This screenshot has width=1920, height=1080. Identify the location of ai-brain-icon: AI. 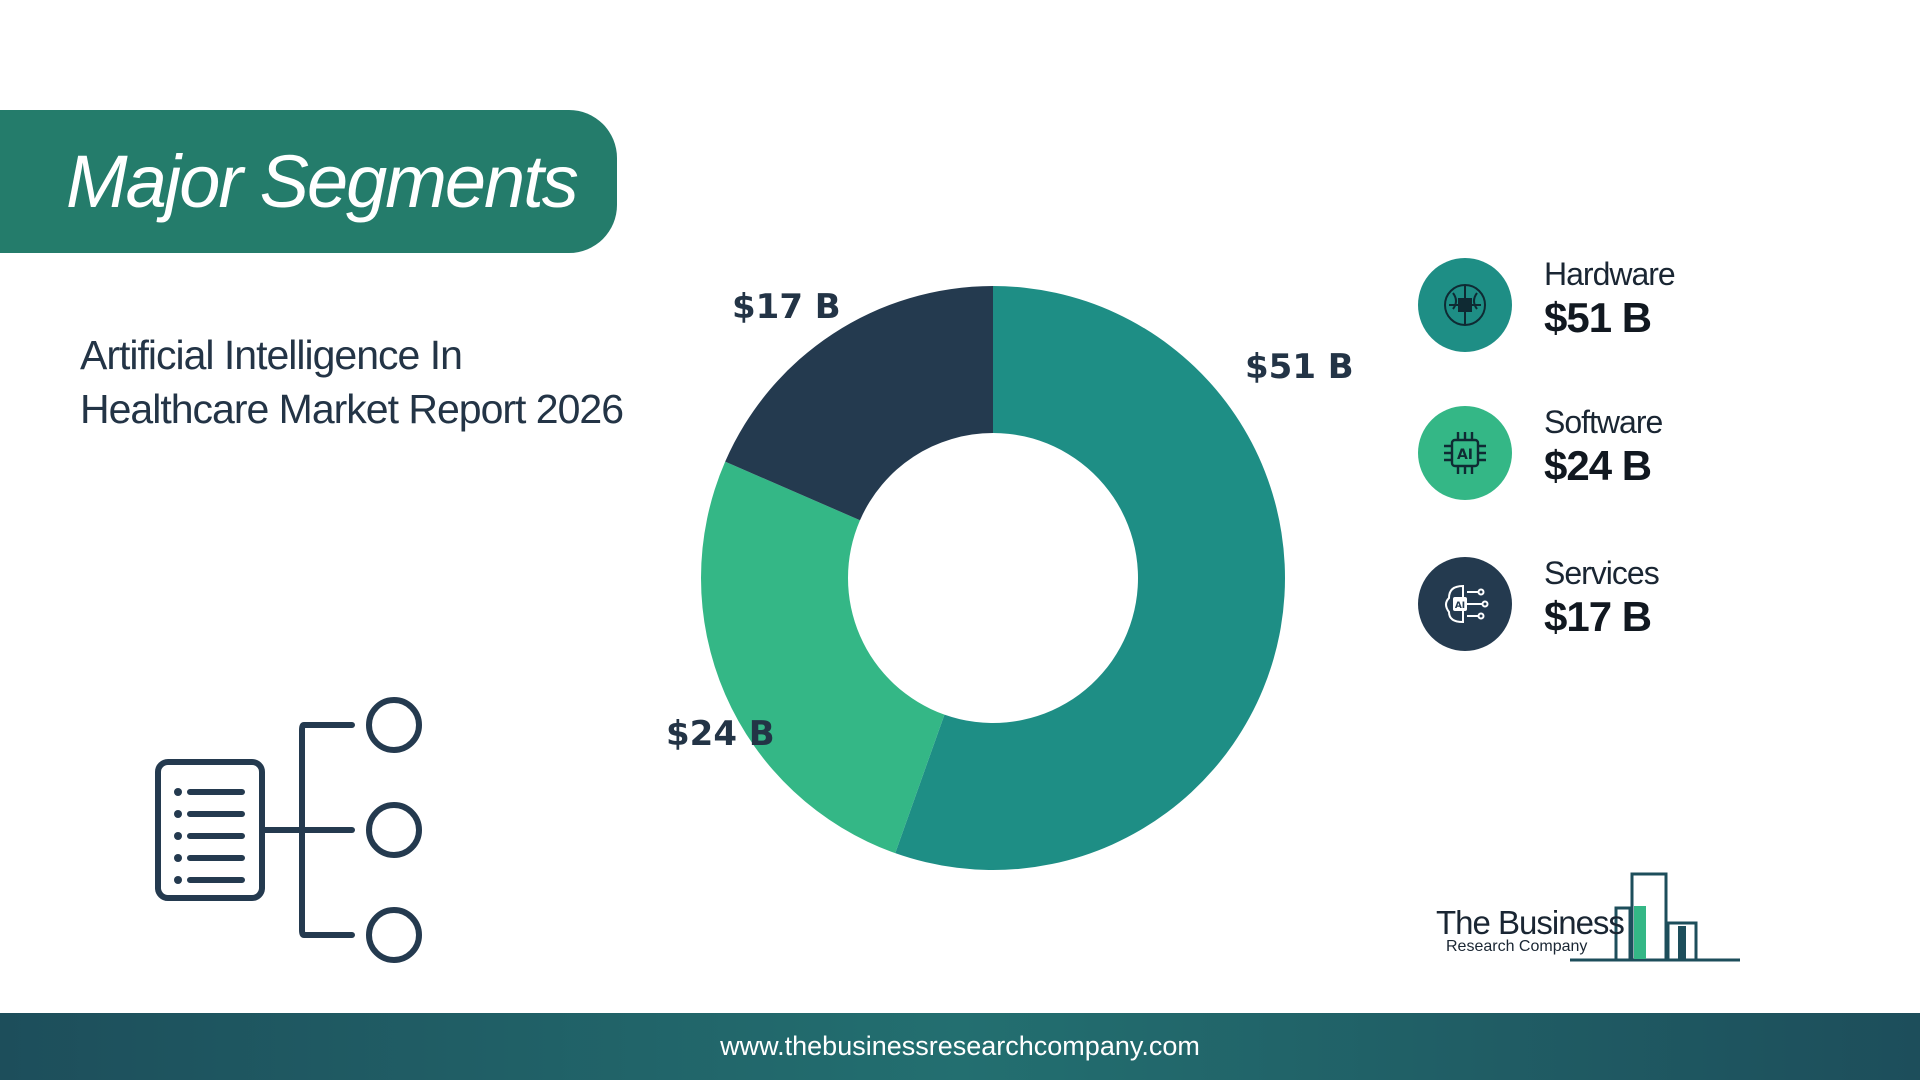
(1465, 604).